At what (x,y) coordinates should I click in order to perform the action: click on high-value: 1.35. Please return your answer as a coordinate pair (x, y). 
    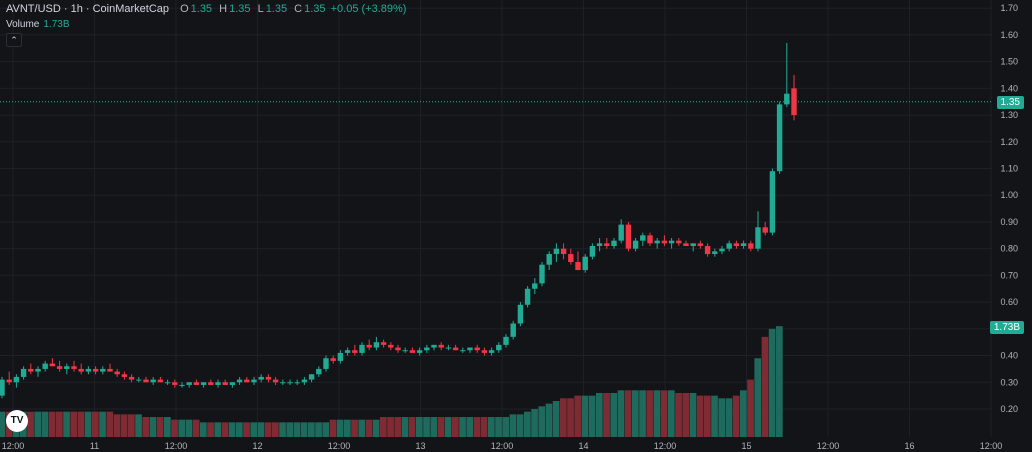
    Looking at the image, I should click on (240, 9).